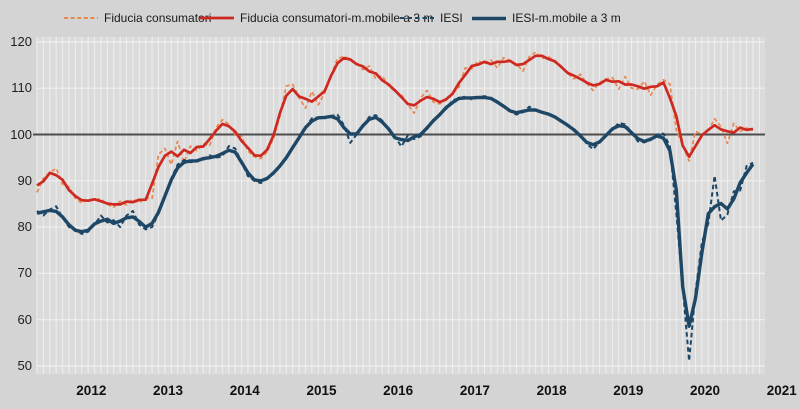  I want to click on x-tick-label: 2018, so click(551, 390).